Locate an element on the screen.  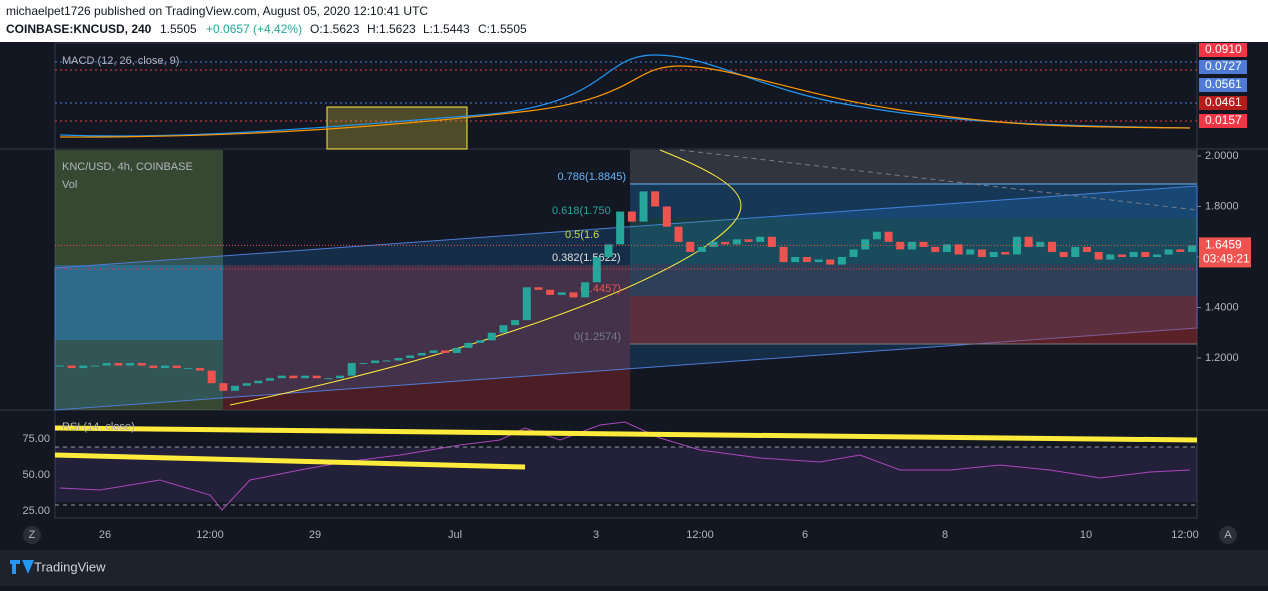
rsi-tick-label: 75.00 is located at coordinates (36, 439).